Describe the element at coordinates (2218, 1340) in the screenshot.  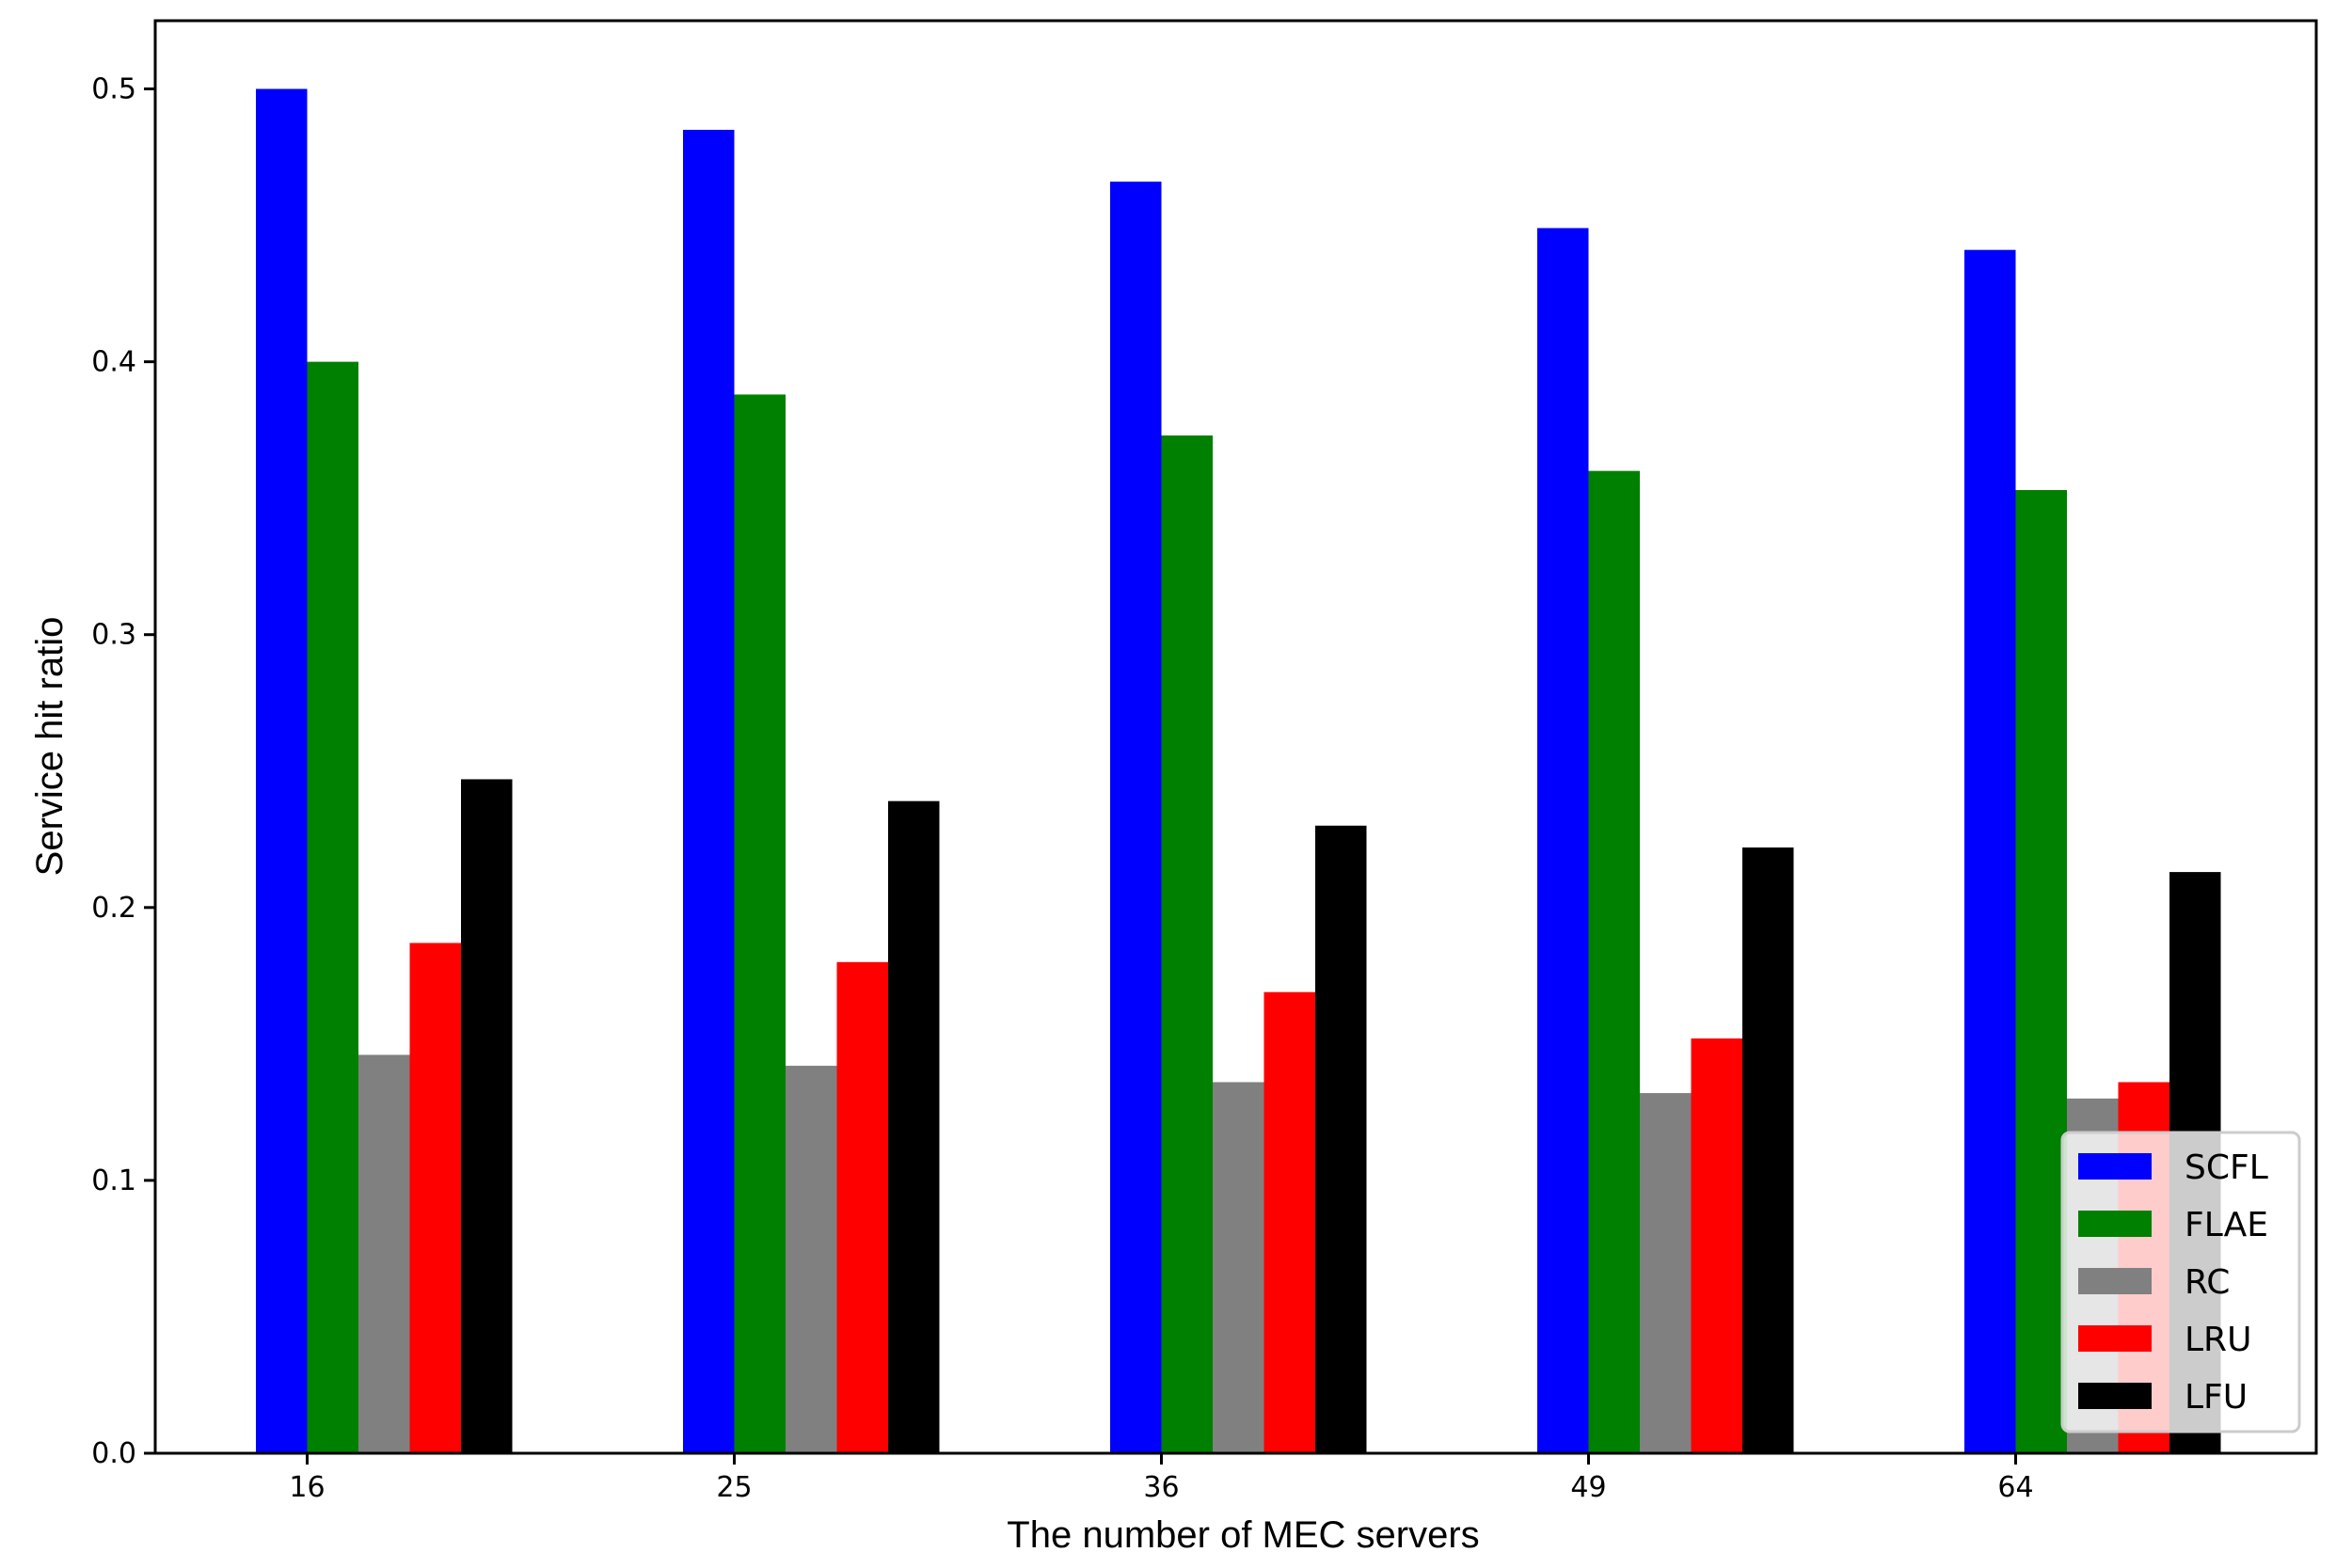
I see `legend-label-lru: LRU` at that location.